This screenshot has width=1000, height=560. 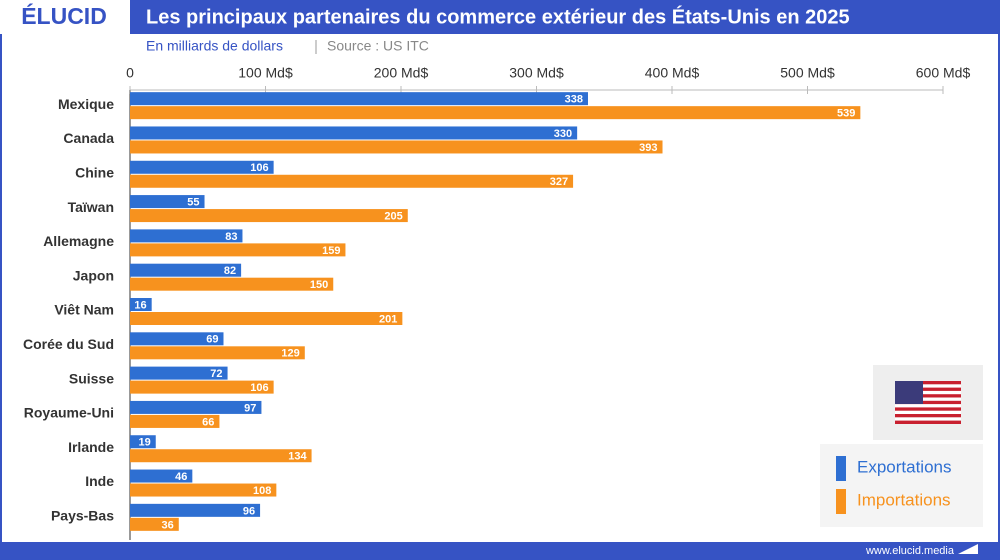 I want to click on data-label: 83, so click(x=231, y=237).